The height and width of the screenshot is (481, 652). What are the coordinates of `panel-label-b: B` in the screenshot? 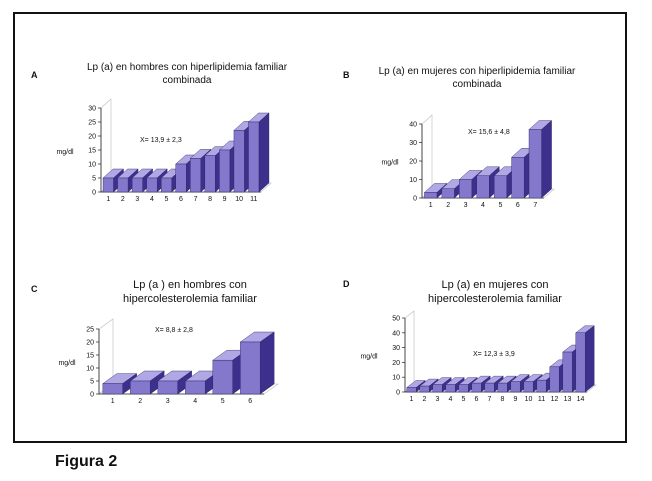 It's located at (346, 75).